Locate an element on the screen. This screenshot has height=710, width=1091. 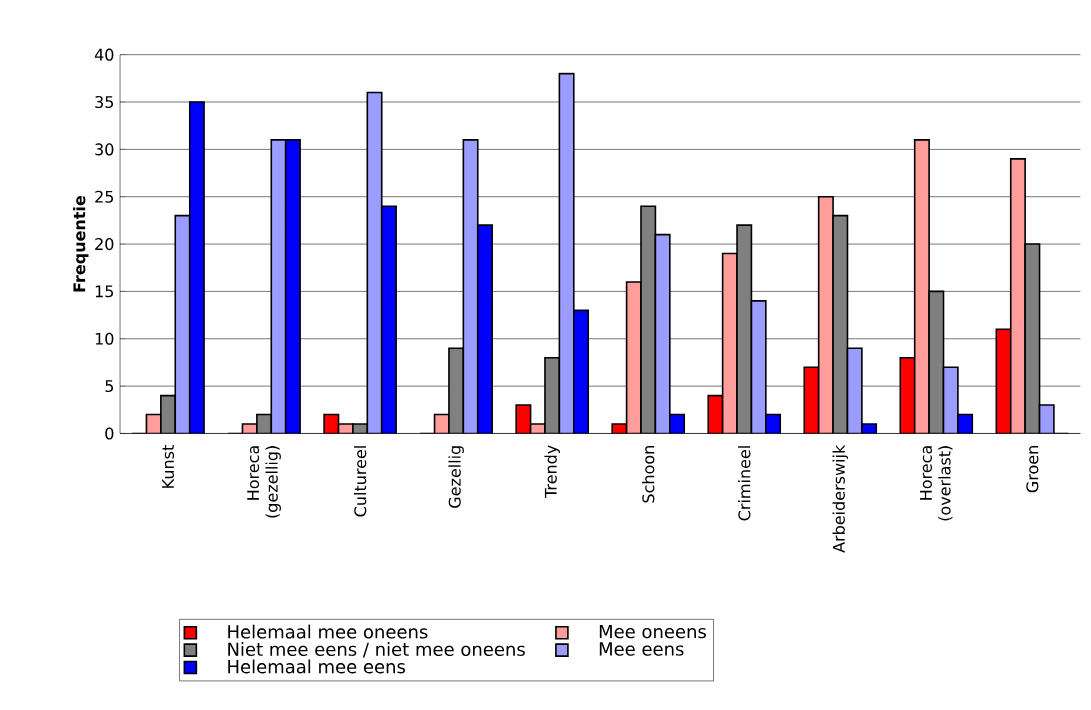
legend-label: Mee eens is located at coordinates (641, 649).